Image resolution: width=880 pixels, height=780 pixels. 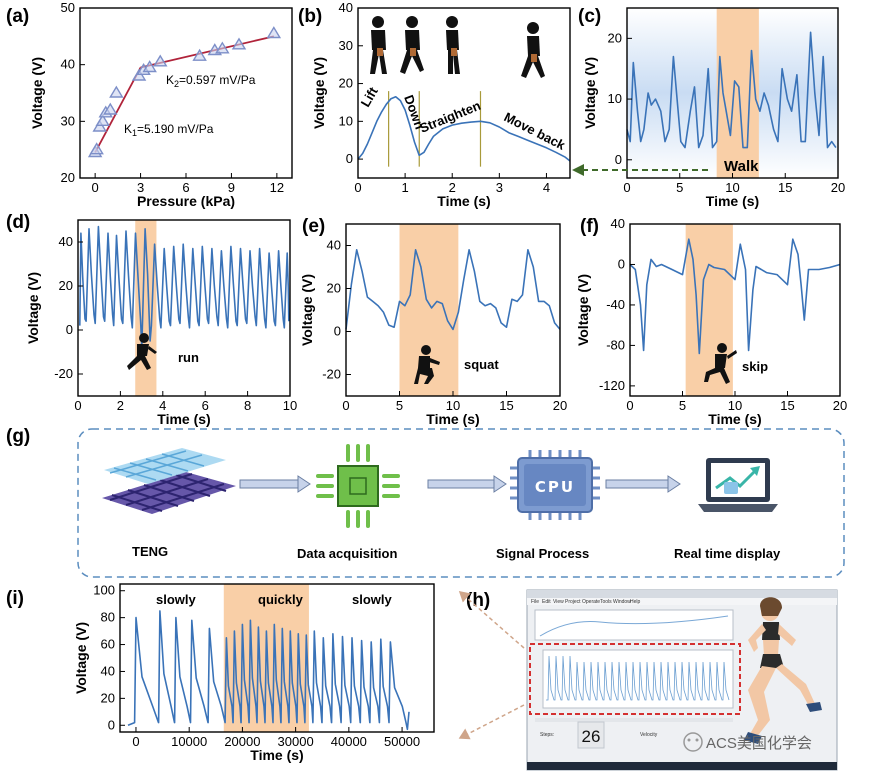 I want to click on y-tick-label: 50, so click(x=68, y=7).